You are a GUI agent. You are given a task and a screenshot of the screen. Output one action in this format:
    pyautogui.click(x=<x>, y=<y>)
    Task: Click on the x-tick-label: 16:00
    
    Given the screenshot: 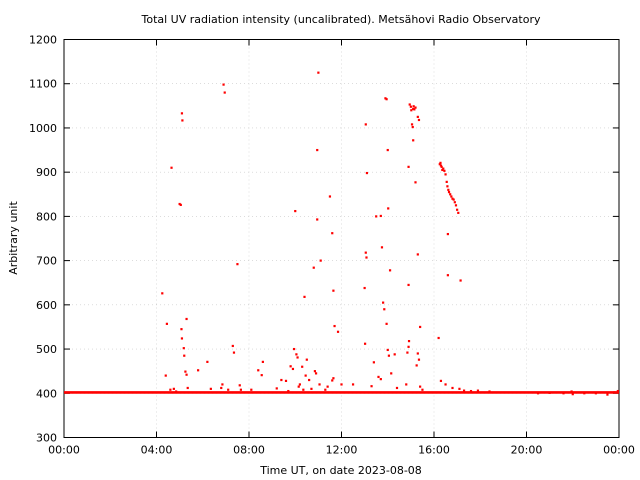 What is the action you would take?
    pyautogui.click(x=434, y=450)
    